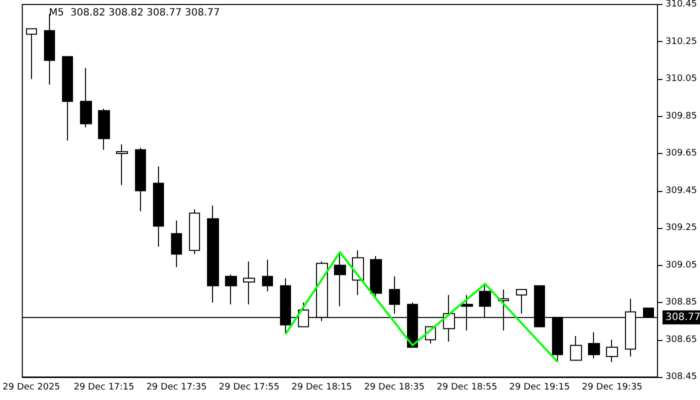 The image size is (700, 400). I want to click on y-tick-label: 310.05, so click(682, 79).